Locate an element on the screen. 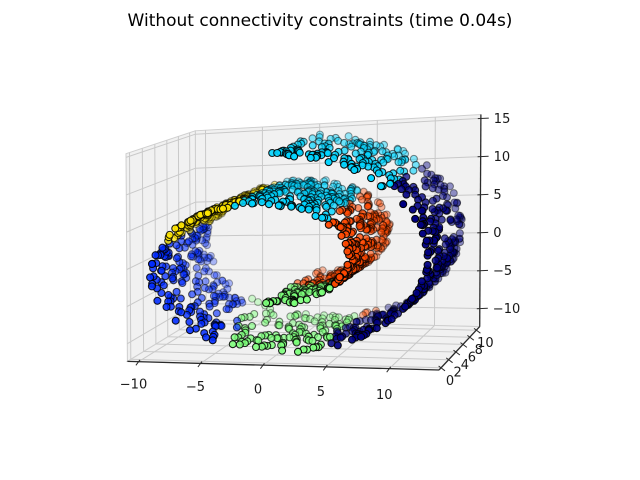 This screenshot has height=480, width=640. x-axis-line is located at coordinates (283, 365).